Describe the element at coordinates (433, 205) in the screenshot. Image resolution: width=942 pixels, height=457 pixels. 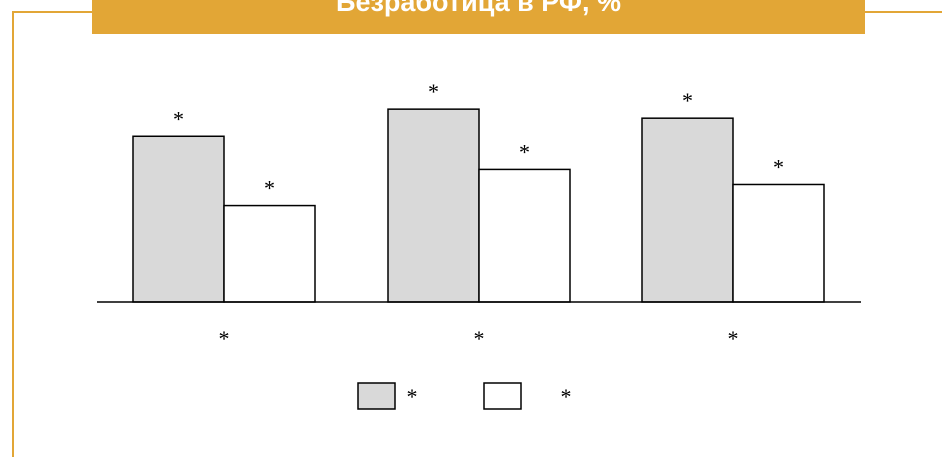
I see `bar-series1-cat2` at that location.